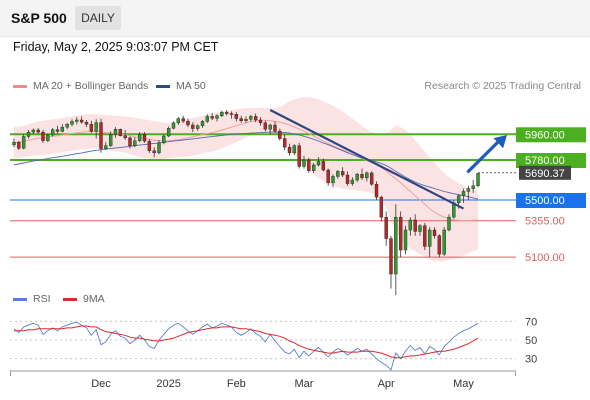  Describe the element at coordinates (246, 165) in the screenshot. I see `ma50-line` at that location.